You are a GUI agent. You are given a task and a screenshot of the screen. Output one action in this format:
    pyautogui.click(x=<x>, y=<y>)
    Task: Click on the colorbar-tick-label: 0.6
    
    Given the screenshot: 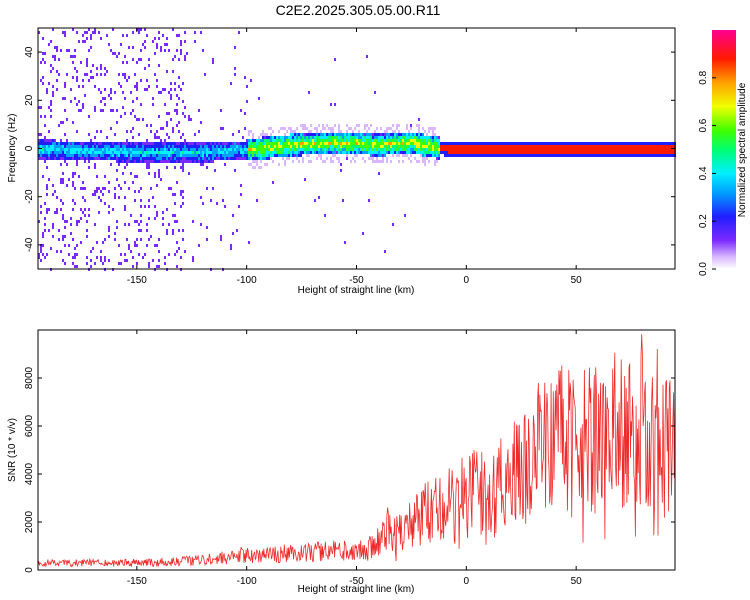 What is the action you would take?
    pyautogui.click(x=703, y=125)
    